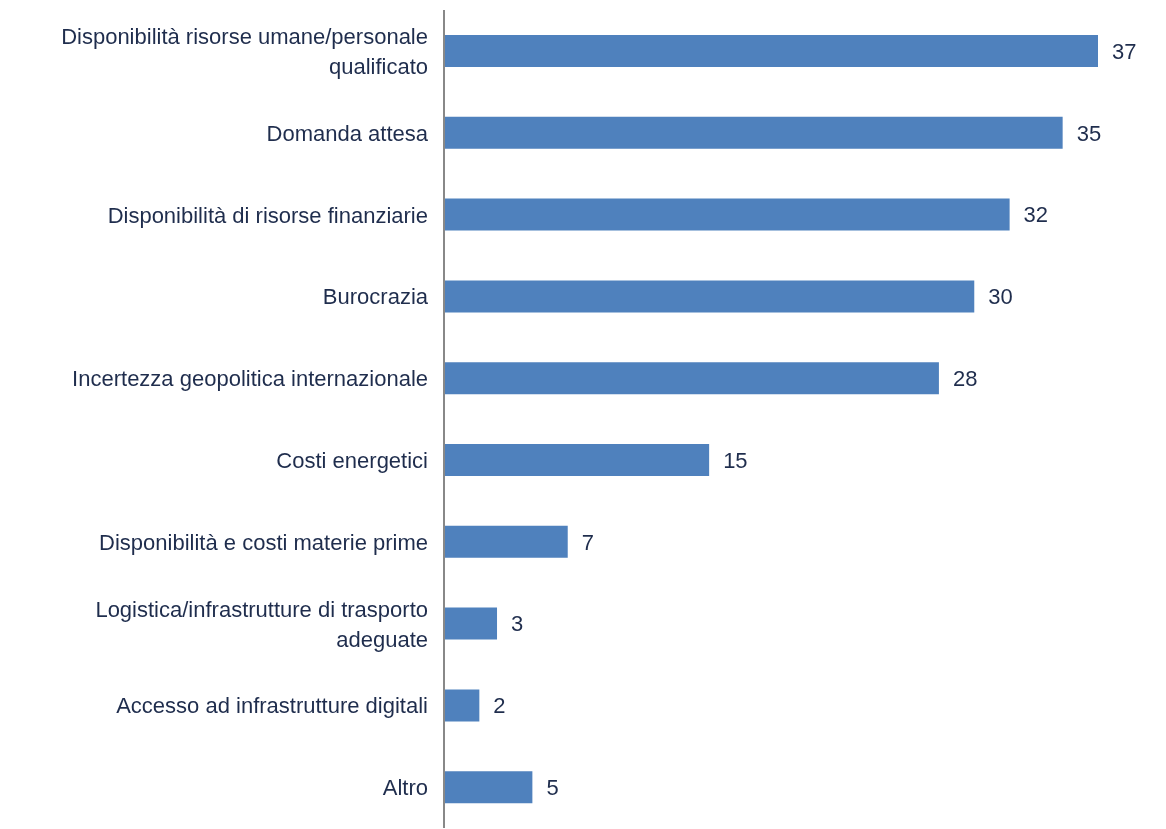  Describe the element at coordinates (267, 214) in the screenshot. I see `y-tick-label: Disponibilità di risorse finanziarie` at that location.